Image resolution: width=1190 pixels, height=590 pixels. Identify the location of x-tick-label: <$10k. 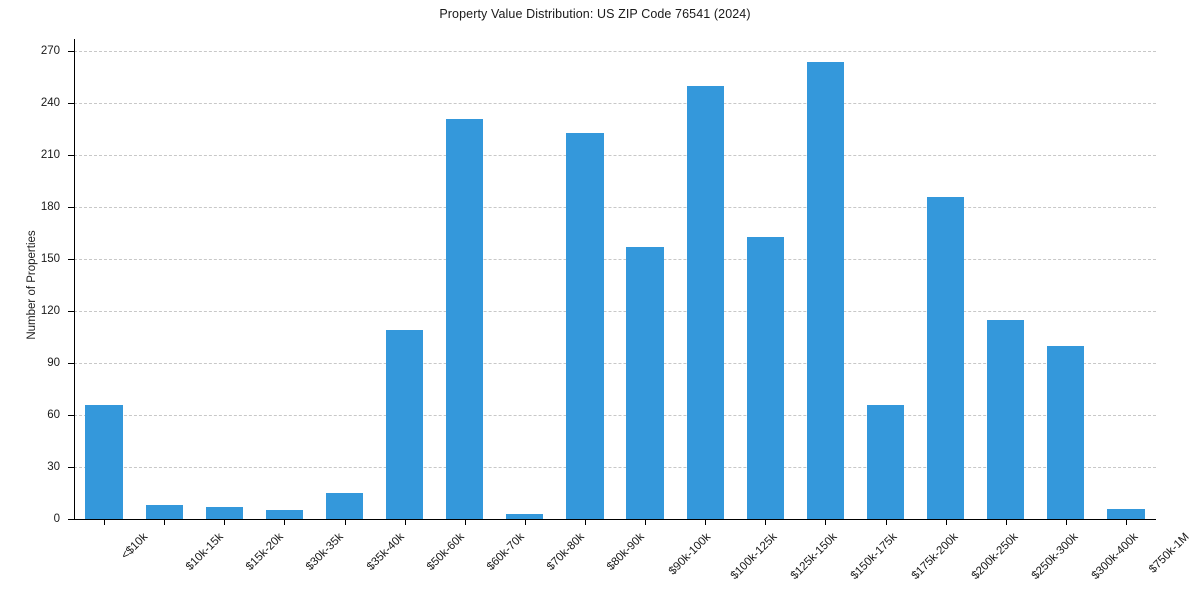
(135, 546).